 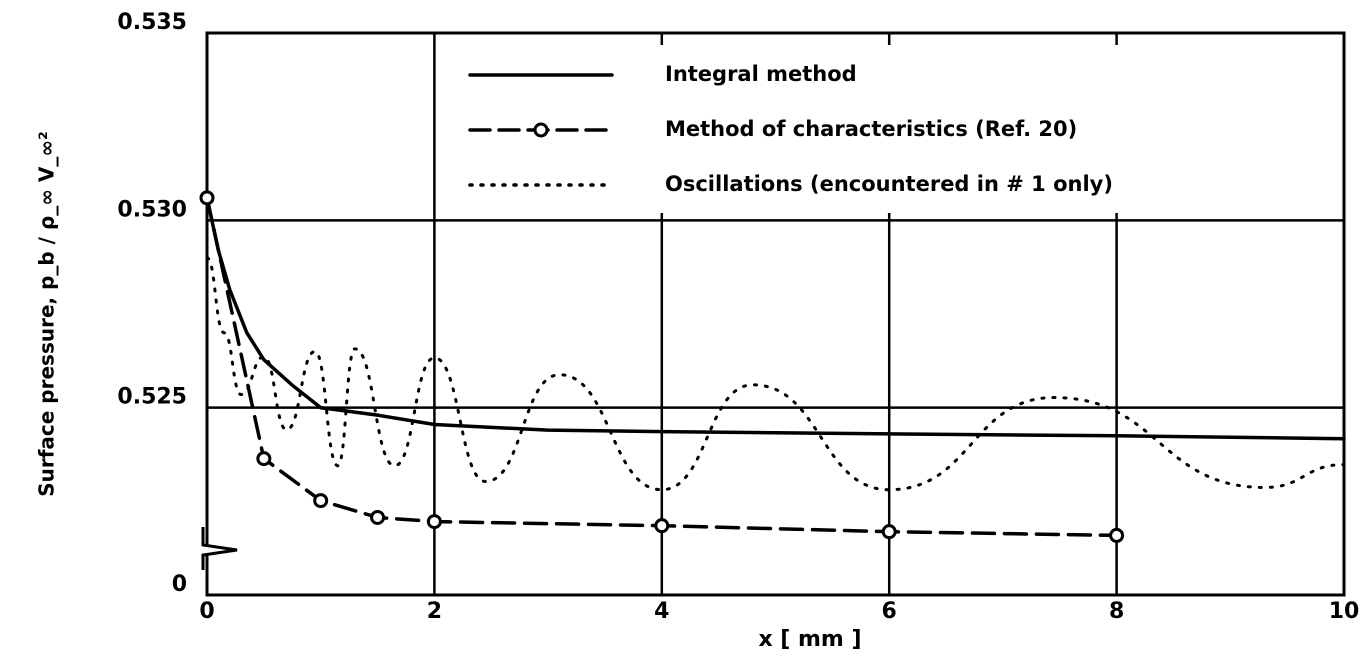 What do you see at coordinates (1344, 611) in the screenshot?
I see `x-tick-label: 10` at bounding box center [1344, 611].